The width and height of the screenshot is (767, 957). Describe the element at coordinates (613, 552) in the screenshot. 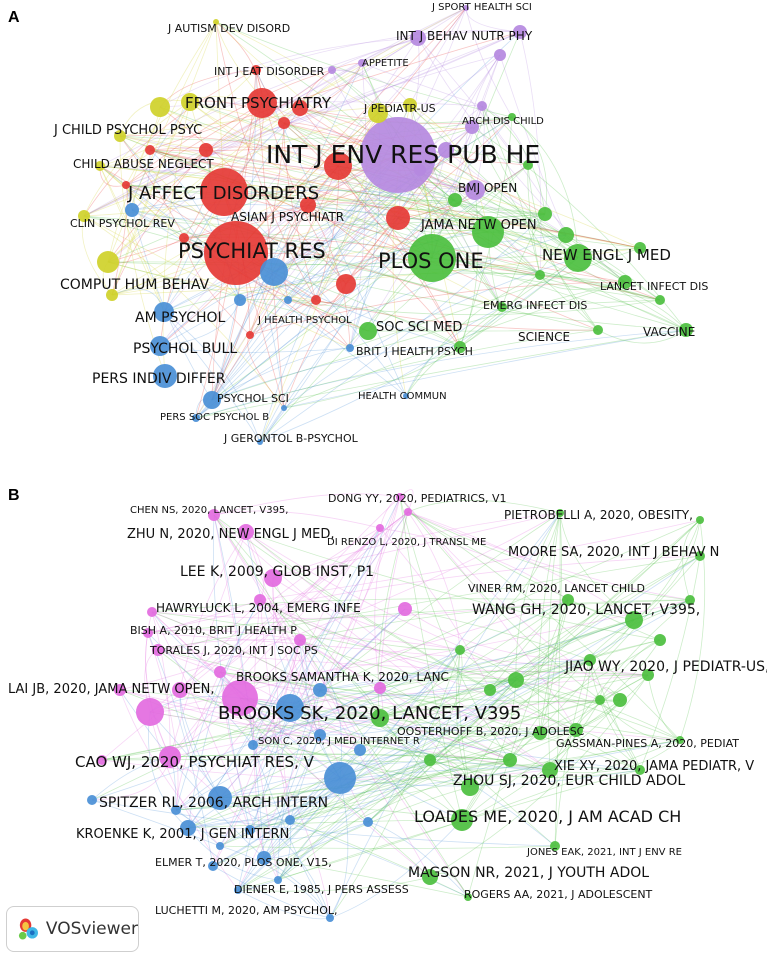

I see `node-label: MOORE SA, 2020, INT J BEHAV N` at that location.